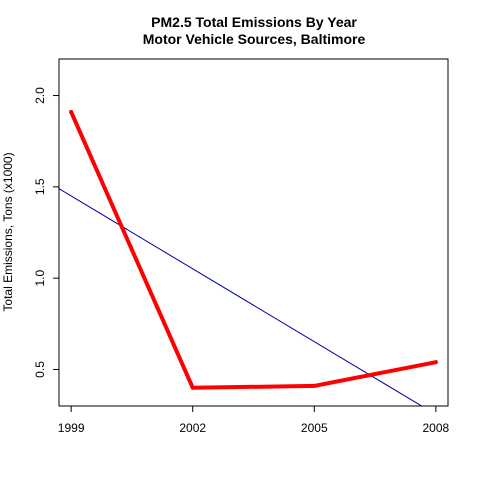  What do you see at coordinates (71, 428) in the screenshot?
I see `x-tick-label-1999: 1999` at bounding box center [71, 428].